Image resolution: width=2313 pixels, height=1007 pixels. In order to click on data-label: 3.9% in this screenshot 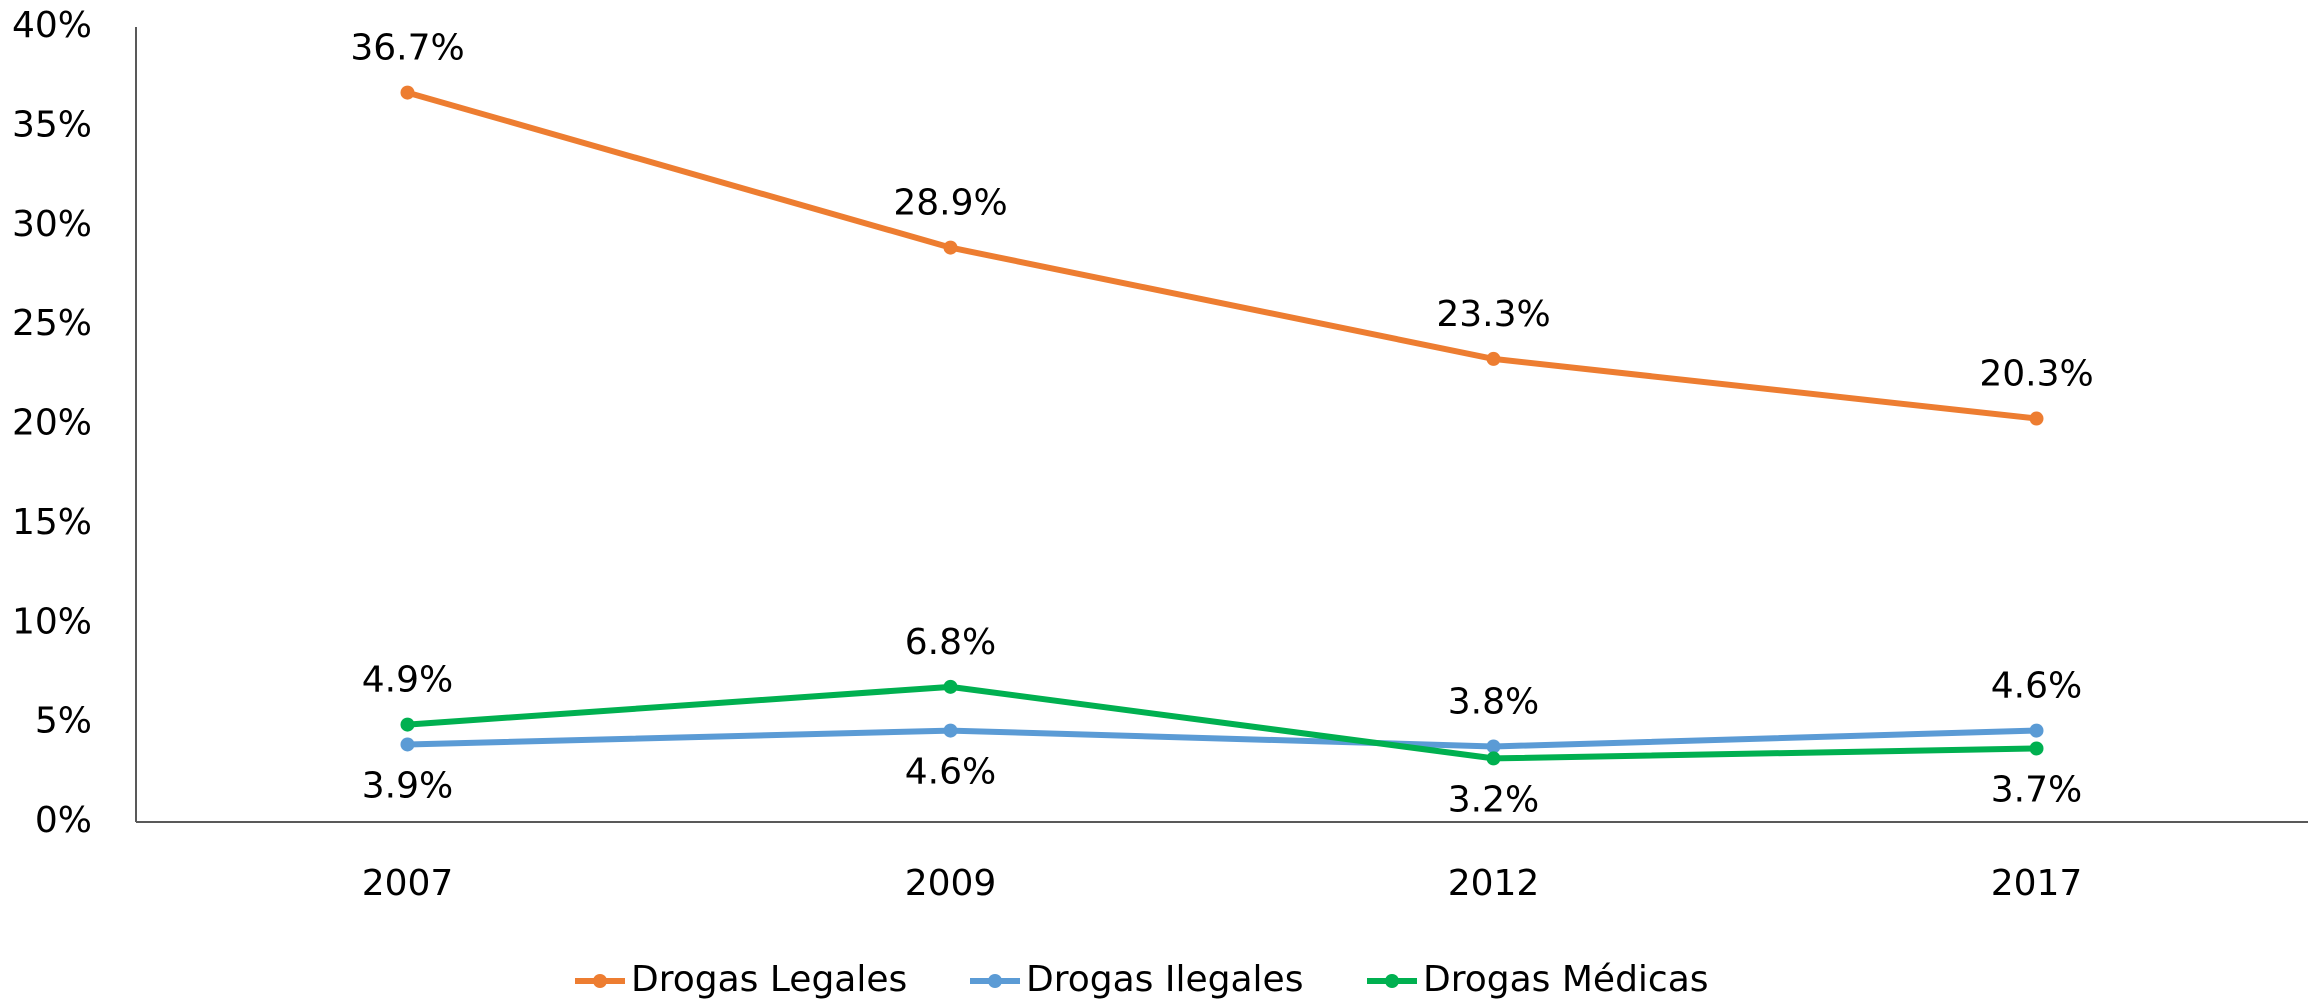, I will do `click(407, 785)`.